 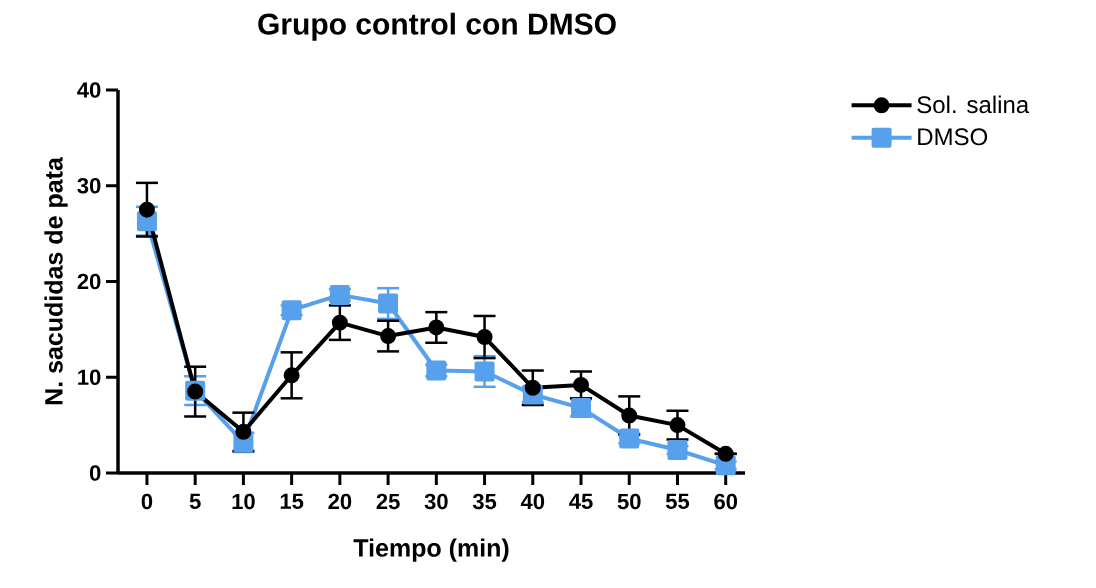 What do you see at coordinates (89, 185) in the screenshot?
I see `y-tick-label: 30` at bounding box center [89, 185].